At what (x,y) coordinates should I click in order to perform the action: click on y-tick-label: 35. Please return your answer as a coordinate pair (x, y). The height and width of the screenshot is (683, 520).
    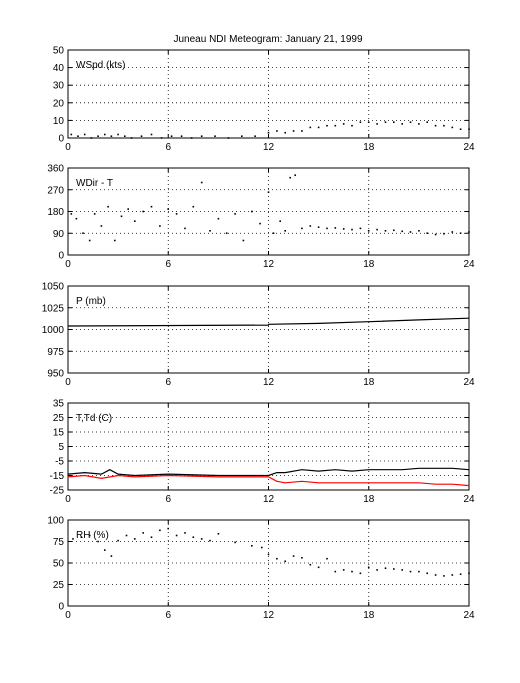
    Looking at the image, I should click on (59, 404).